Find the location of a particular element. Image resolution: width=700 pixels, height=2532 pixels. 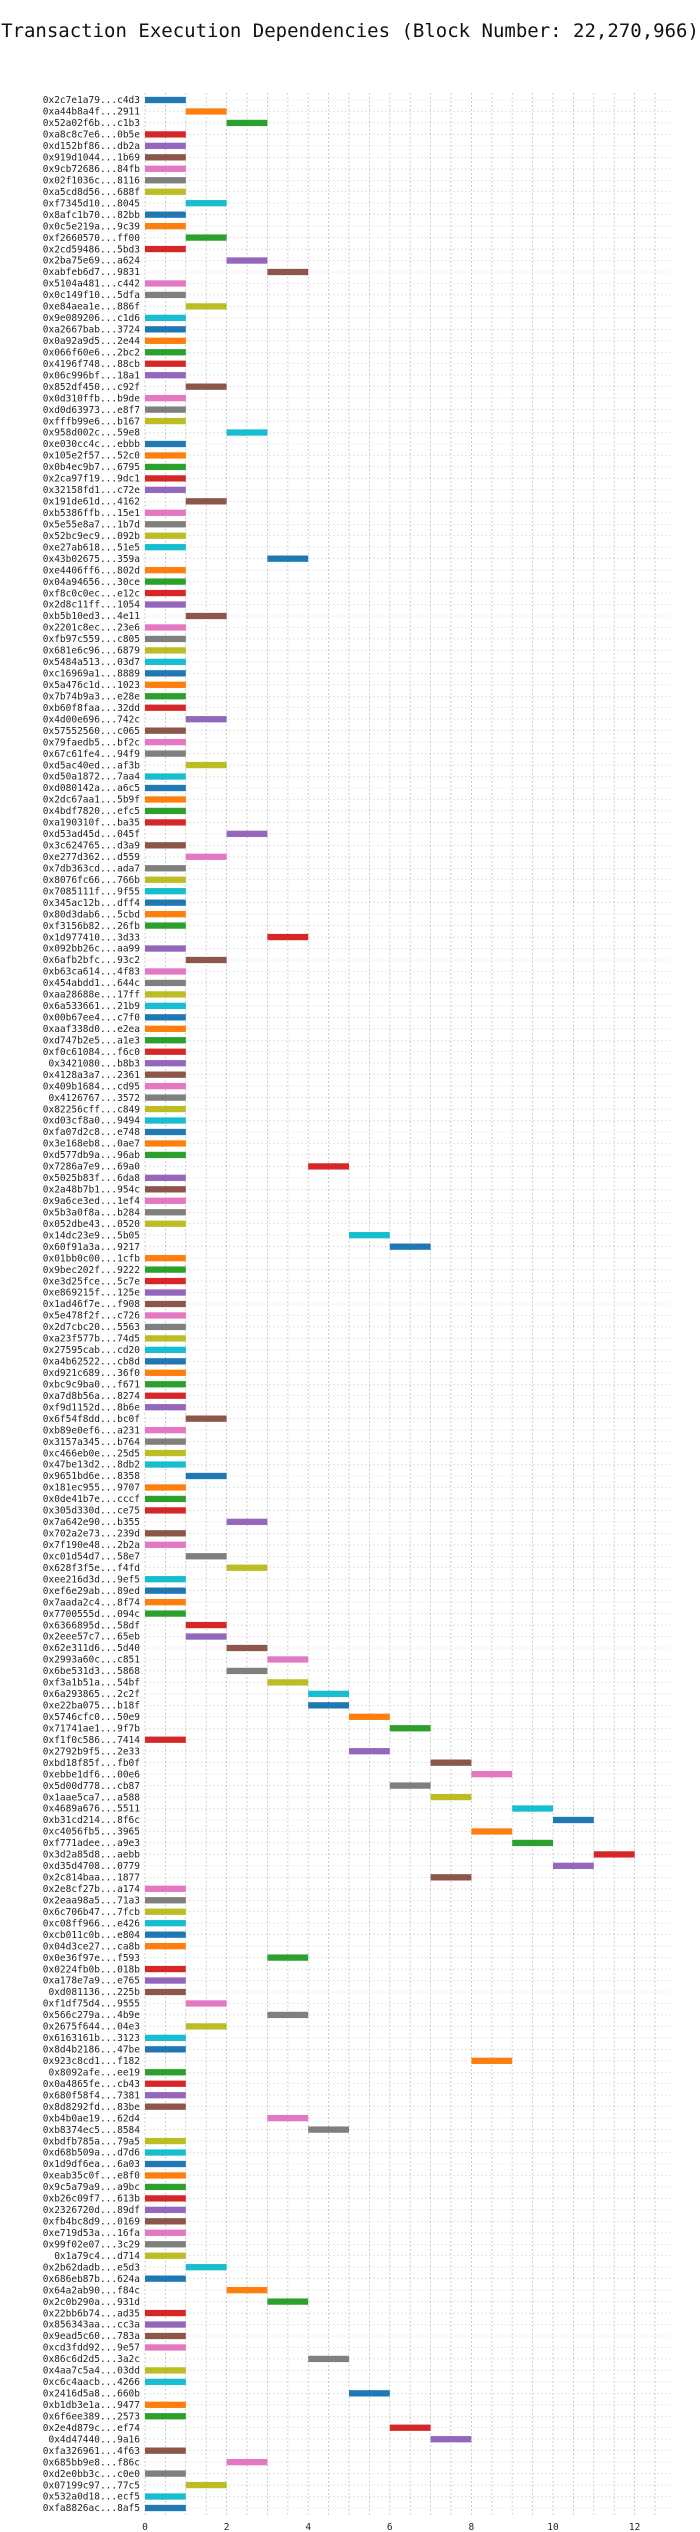

y-tick-label: 0xa44b8a4f...2911 is located at coordinates (92, 112).